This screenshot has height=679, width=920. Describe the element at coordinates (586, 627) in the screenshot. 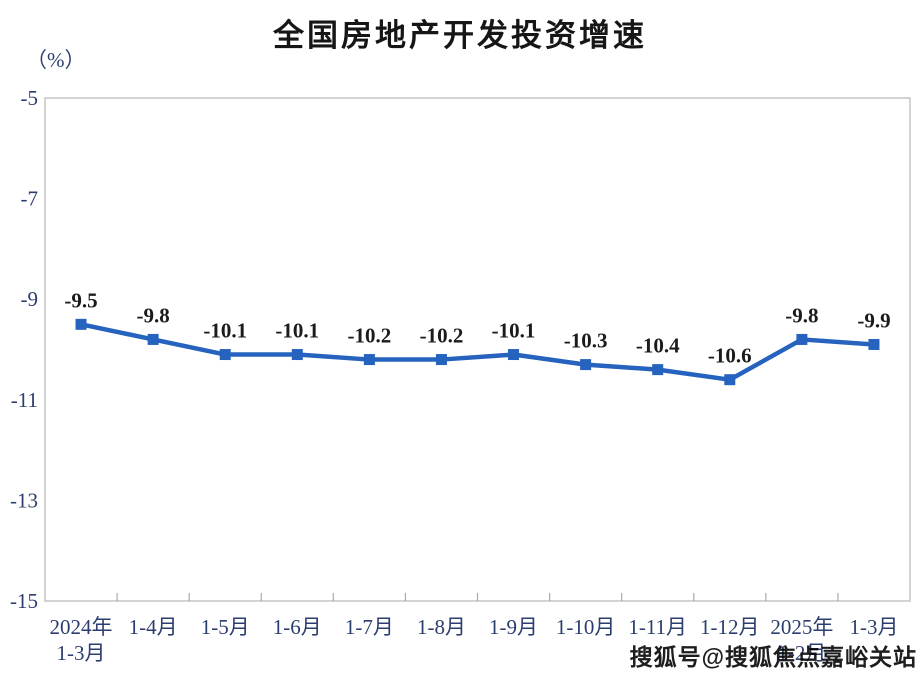

I see `x-axis-label: 1-10月` at that location.